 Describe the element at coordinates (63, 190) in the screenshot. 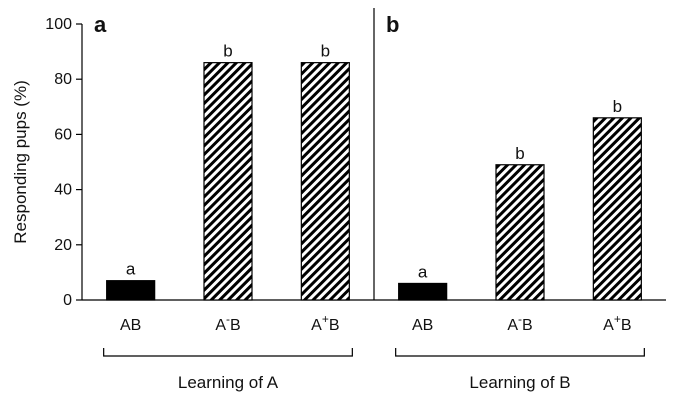

I see `y-tick-label: 40` at that location.